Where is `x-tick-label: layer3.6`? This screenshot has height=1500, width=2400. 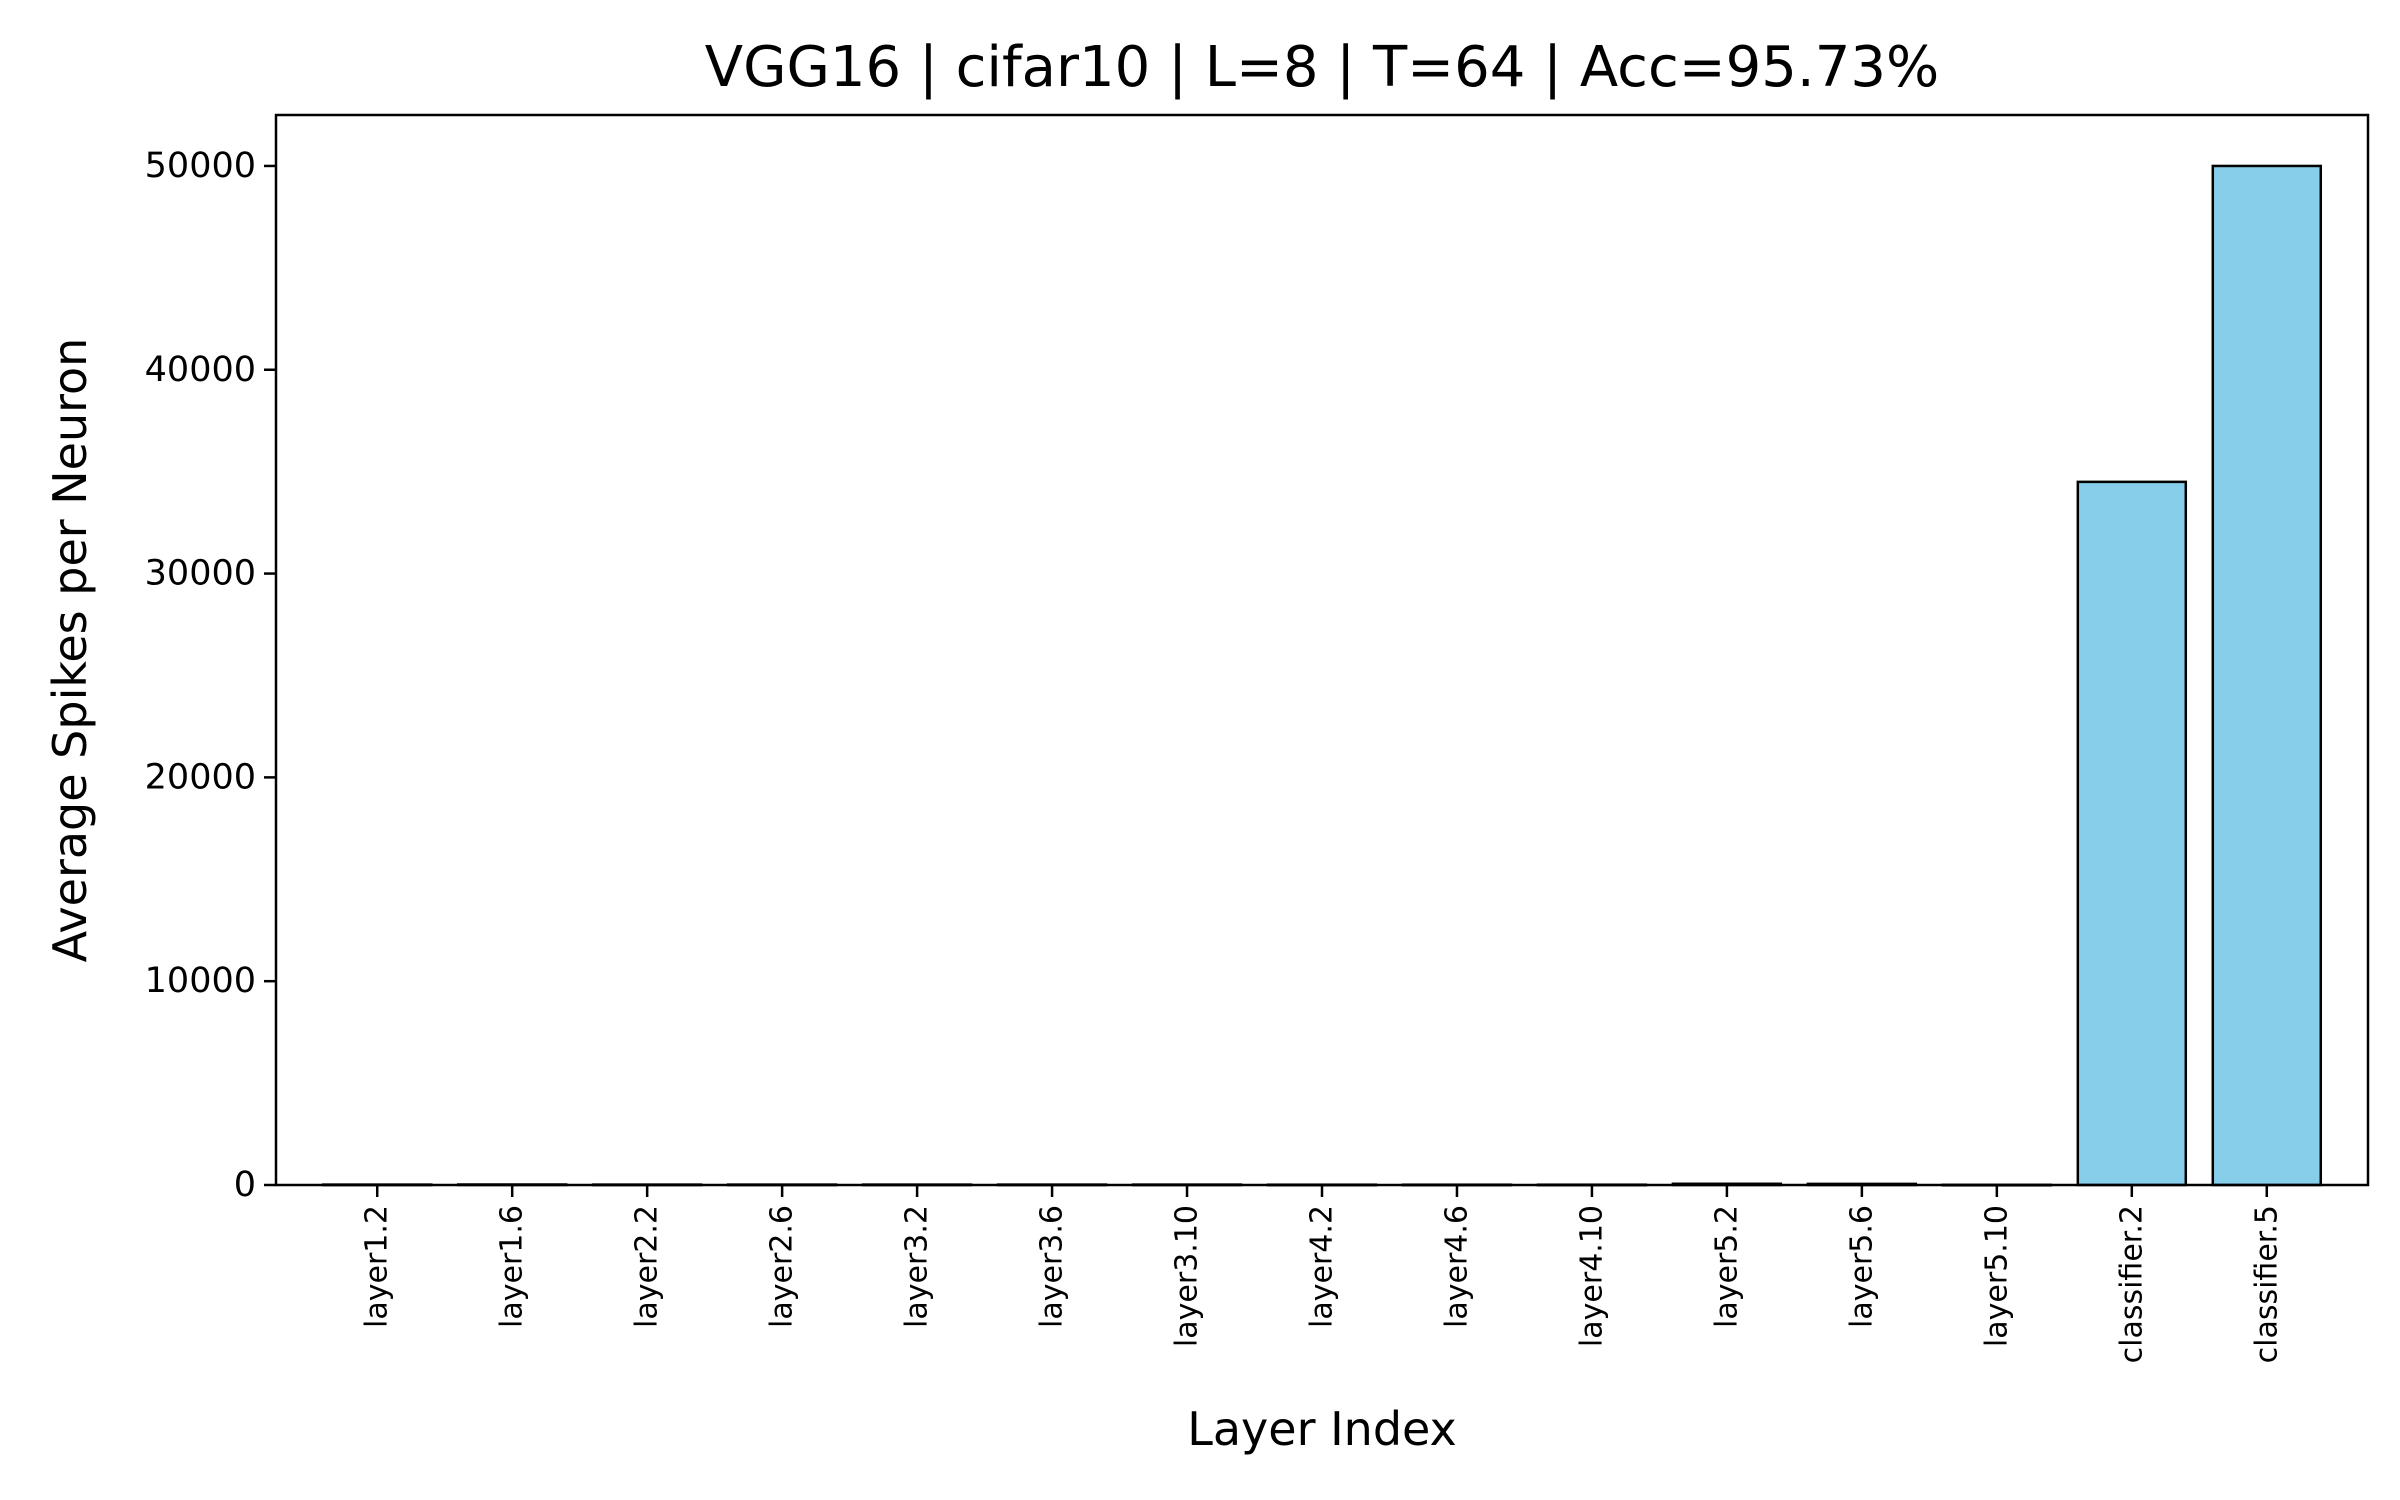
x-tick-label: layer3.6 is located at coordinates (1052, 1266).